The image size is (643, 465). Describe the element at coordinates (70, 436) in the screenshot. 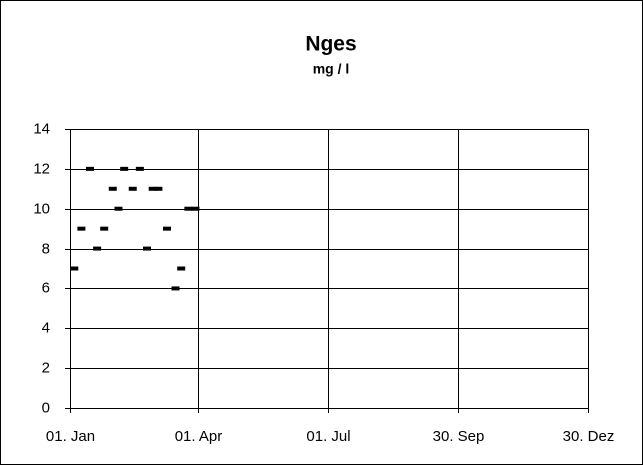

I see `x-tick-label: 01. Jan` at that location.